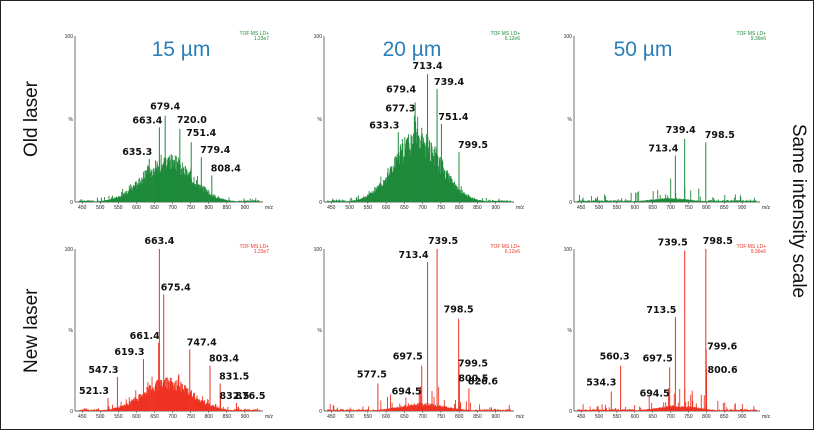  What do you see at coordinates (384, 125) in the screenshot?
I see `peak-label: 633.3` at bounding box center [384, 125].